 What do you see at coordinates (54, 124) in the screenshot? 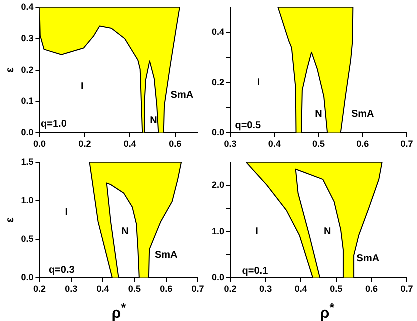
I see `annotation: q=1.0` at bounding box center [54, 124].